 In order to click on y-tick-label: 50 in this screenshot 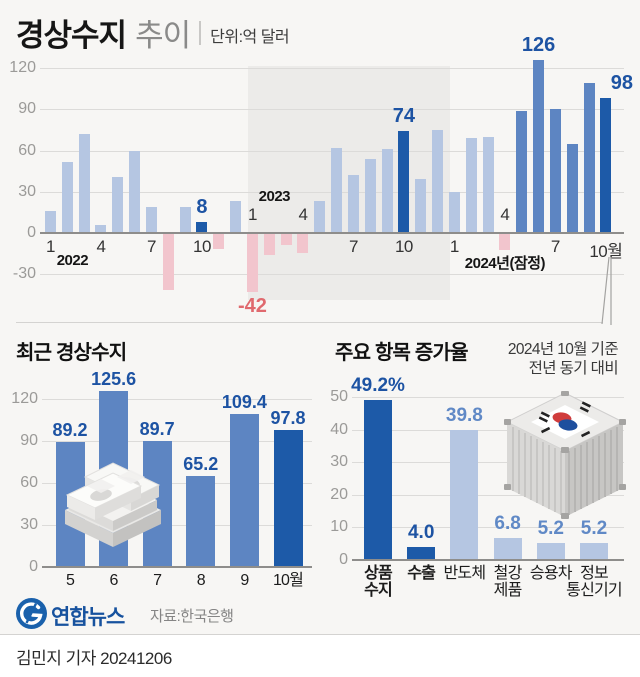, I will do `click(339, 396)`.